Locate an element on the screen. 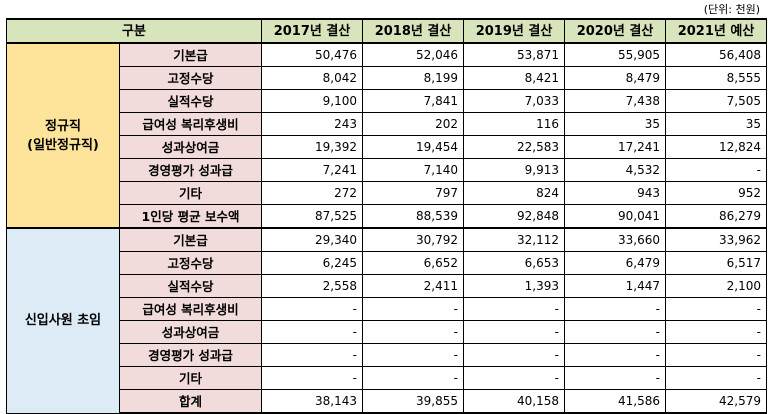 This screenshot has height=414, width=768. table-row: 1인당 평균 보수액 87,525 88,539 92,848 90,041 86,279 is located at coordinates (387, 216).